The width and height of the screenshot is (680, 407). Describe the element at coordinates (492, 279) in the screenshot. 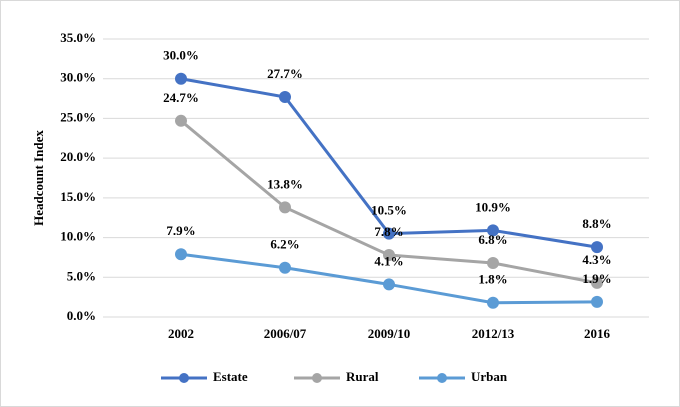

I see `data-label: 1.8%` at that location.